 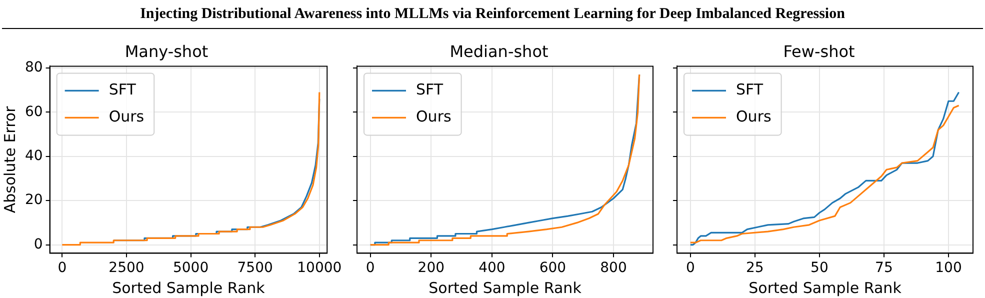 I want to click on x-tick-label: 200, so click(x=431, y=268).